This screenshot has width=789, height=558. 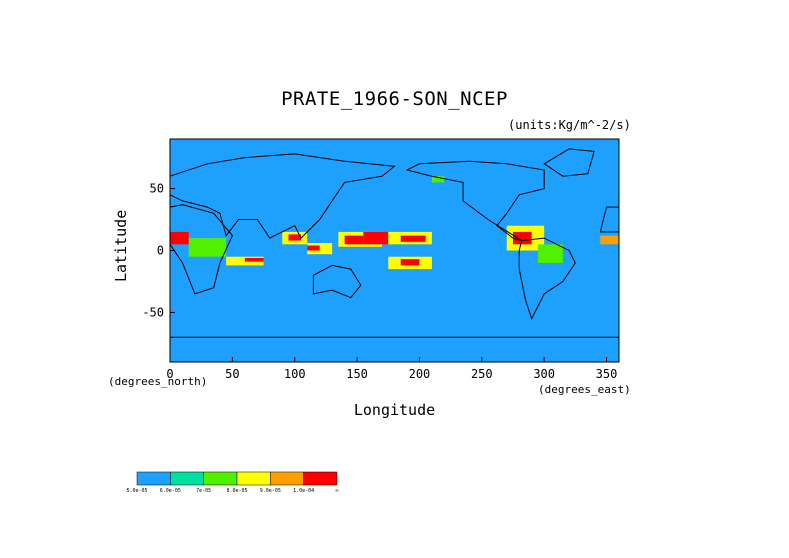 What do you see at coordinates (357, 374) in the screenshot?
I see `x-tick-label: 150` at bounding box center [357, 374].